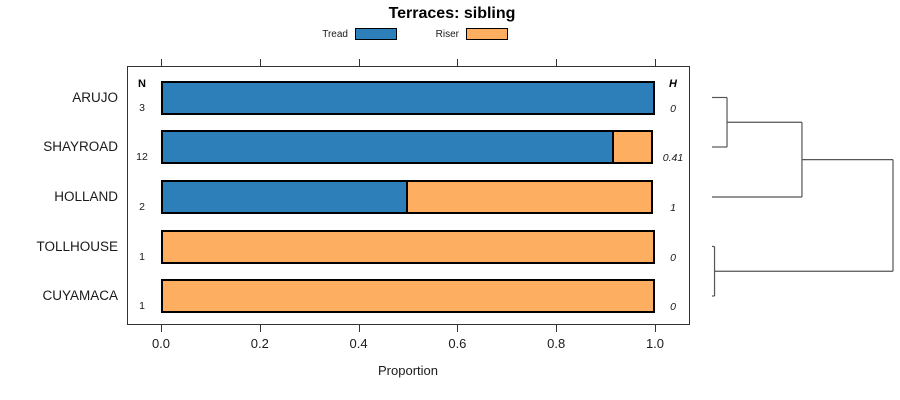 Image resolution: width=900 pixels, height=400 pixels. I want to click on x-tick-bottom-0.2, so click(260, 328).